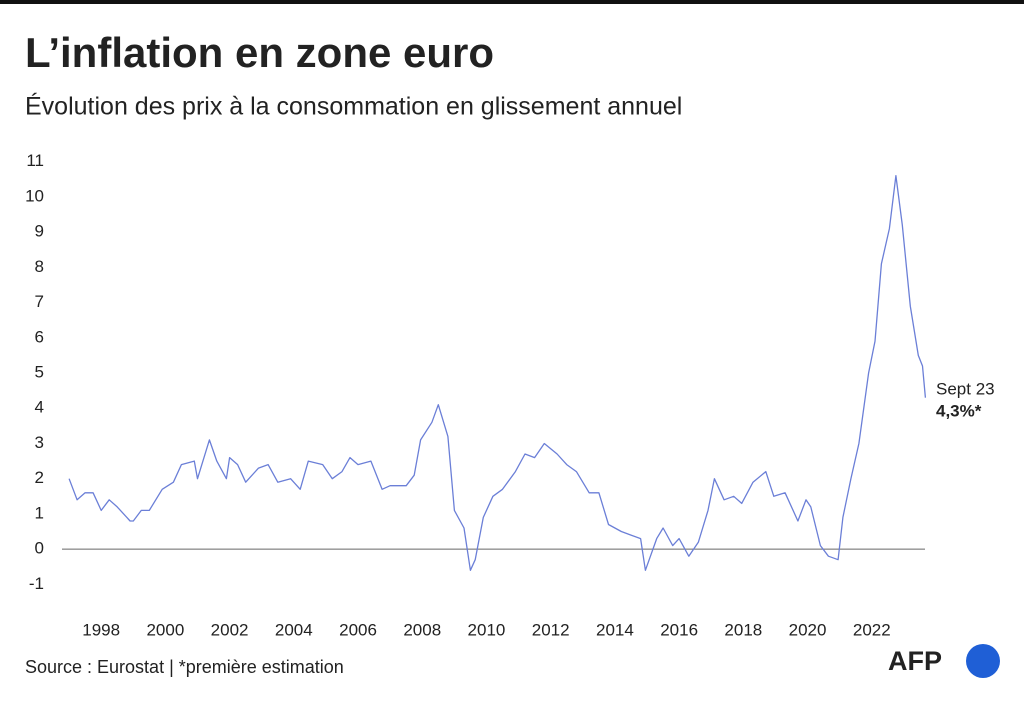 The image size is (1024, 708). What do you see at coordinates (39, 548) in the screenshot?
I see `y-tick-label: 0` at bounding box center [39, 548].